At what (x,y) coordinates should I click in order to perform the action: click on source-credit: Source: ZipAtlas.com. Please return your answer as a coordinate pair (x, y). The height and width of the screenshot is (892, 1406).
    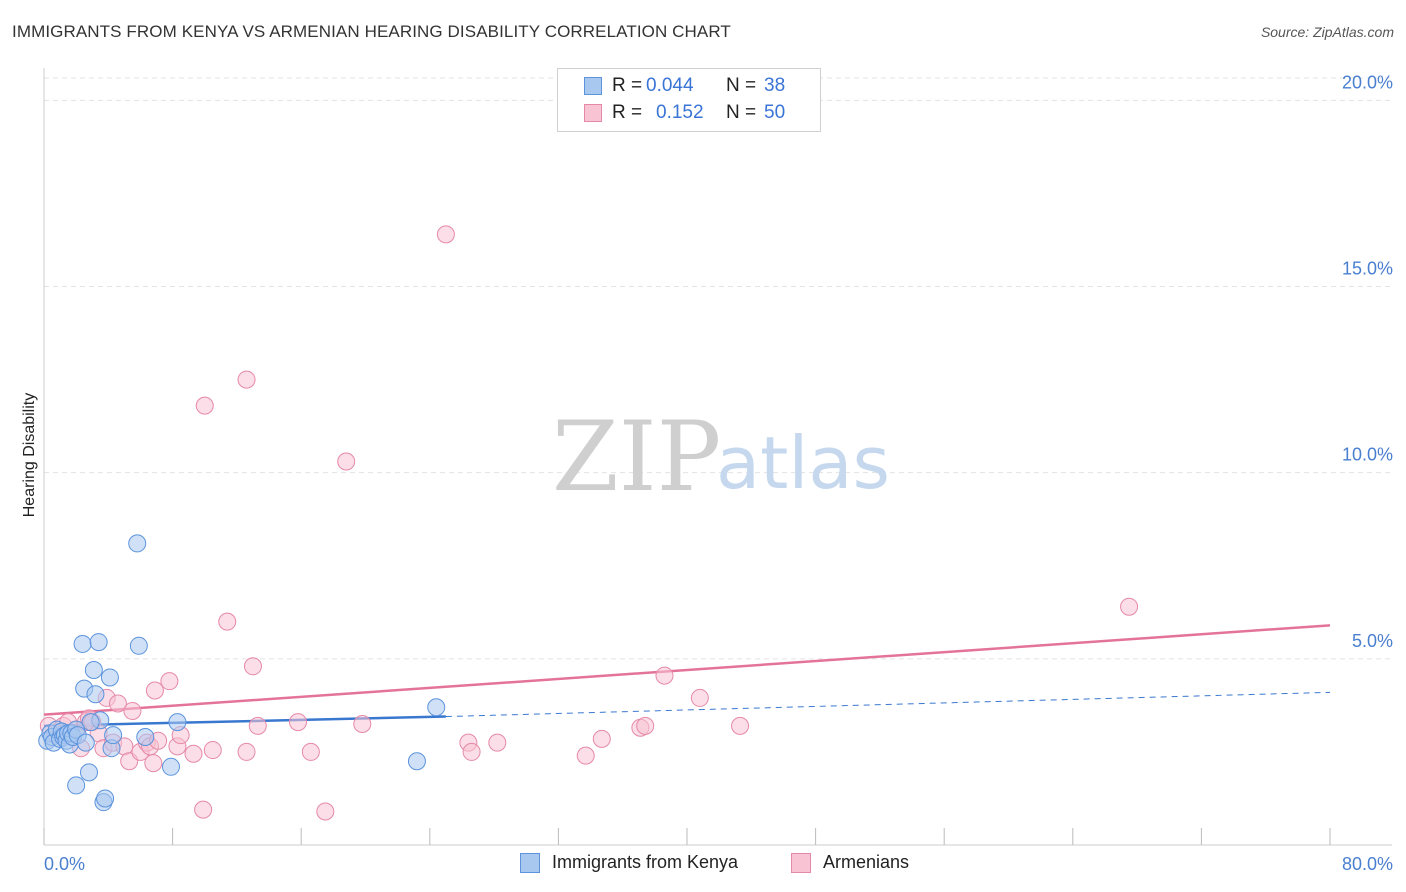
    Looking at the image, I should click on (1327, 32).